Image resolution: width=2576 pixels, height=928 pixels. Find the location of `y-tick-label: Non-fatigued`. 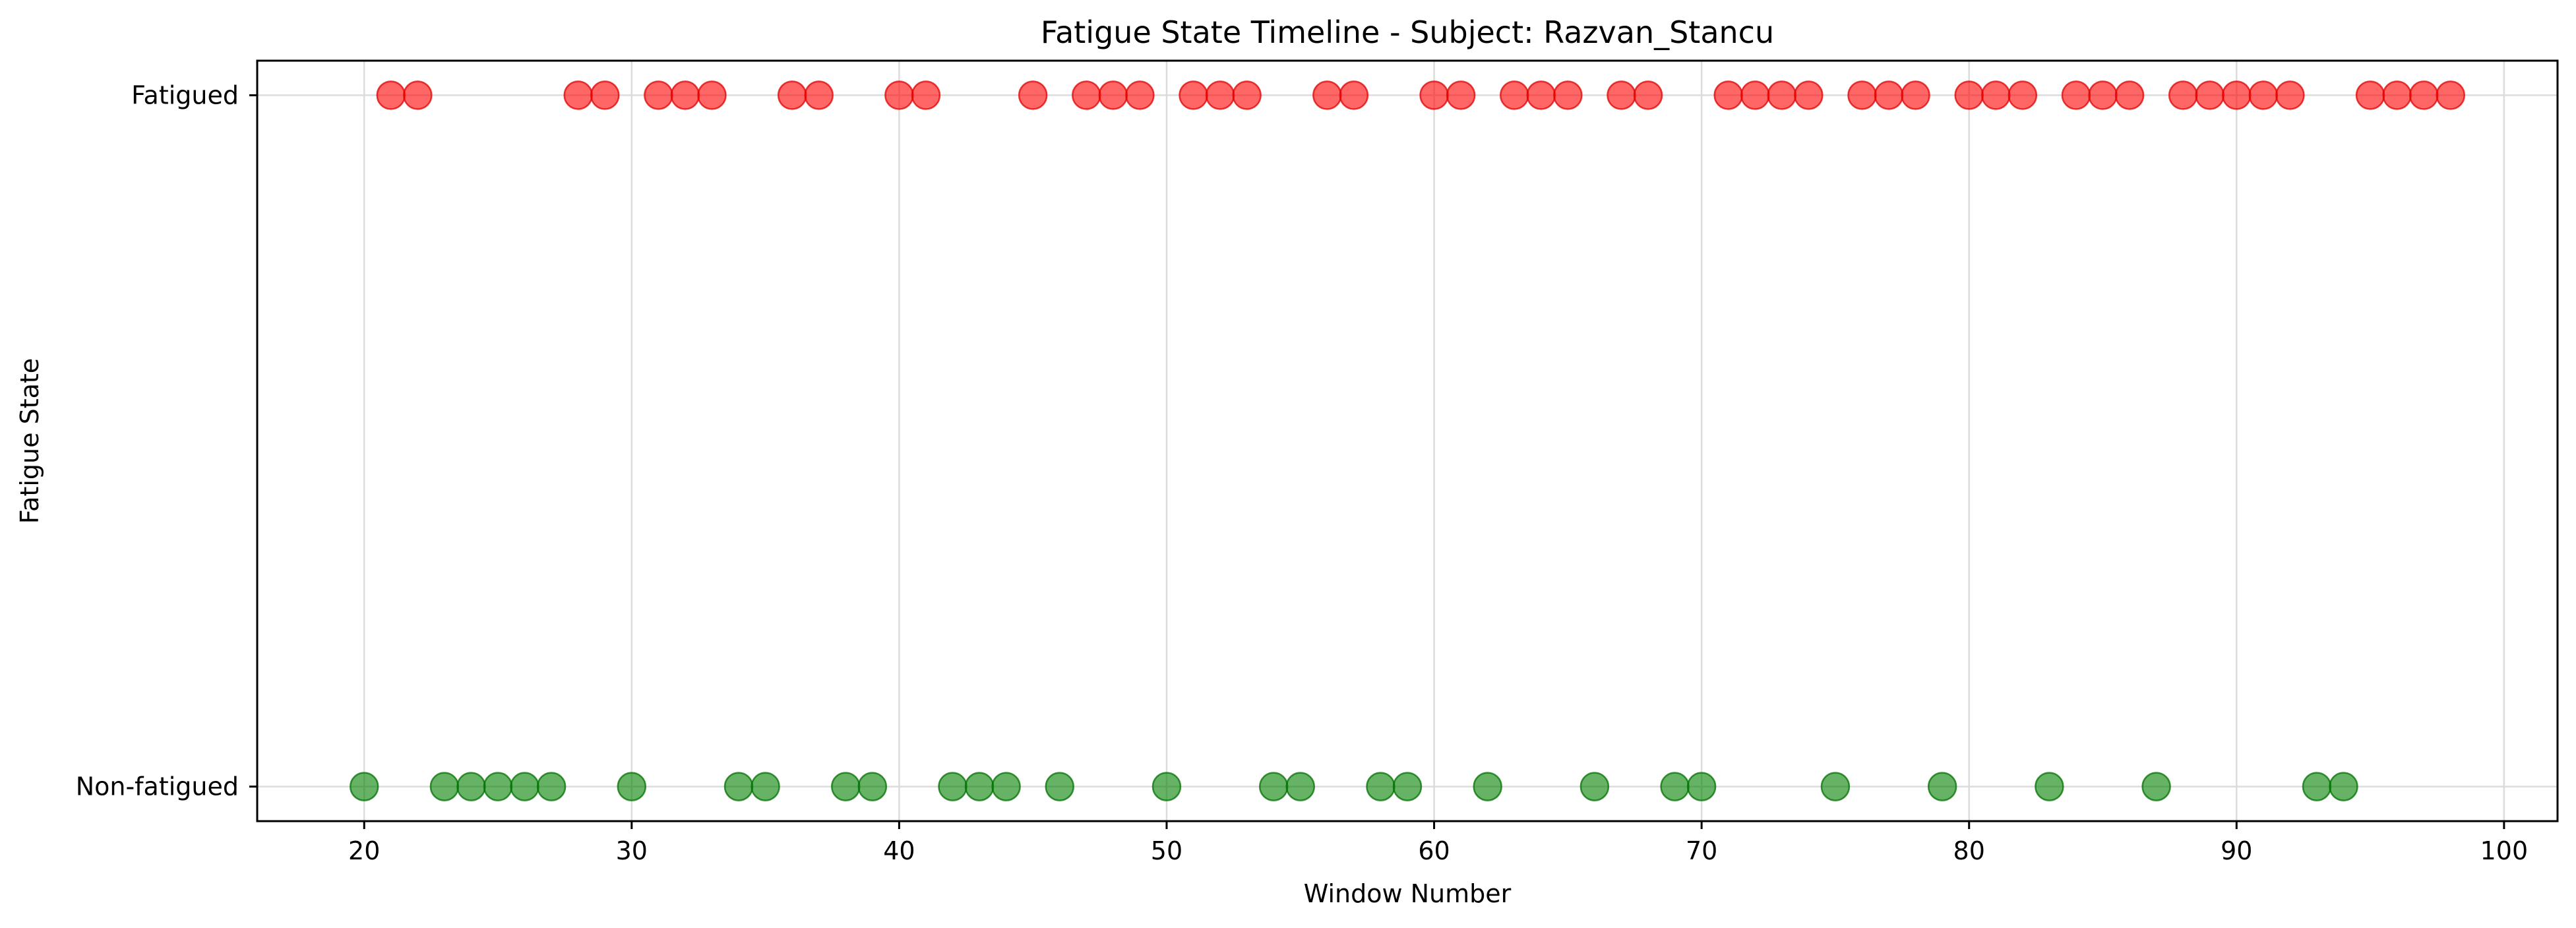

y-tick-label: Non-fatigued is located at coordinates (157, 787).